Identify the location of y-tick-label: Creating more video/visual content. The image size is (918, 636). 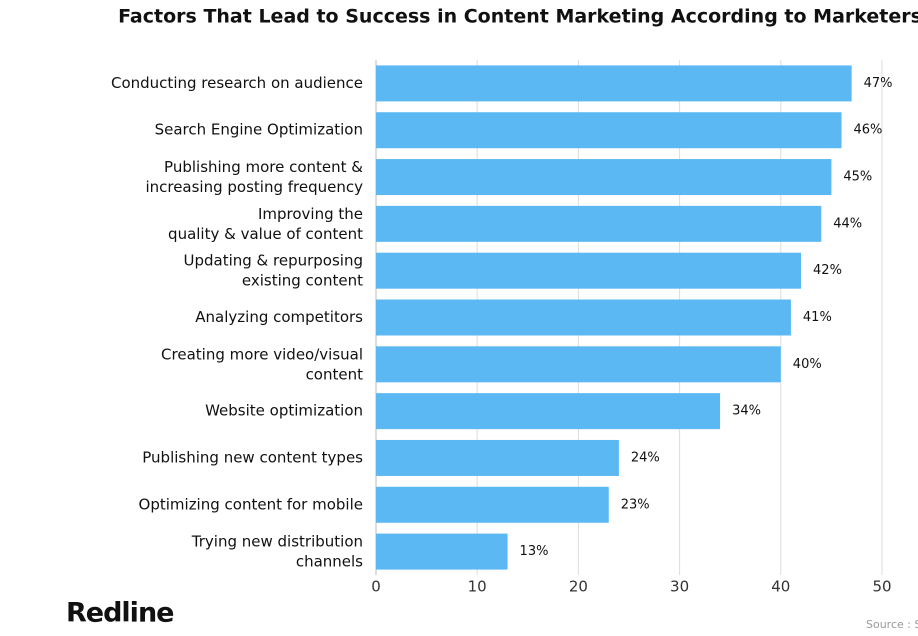
(262, 364).